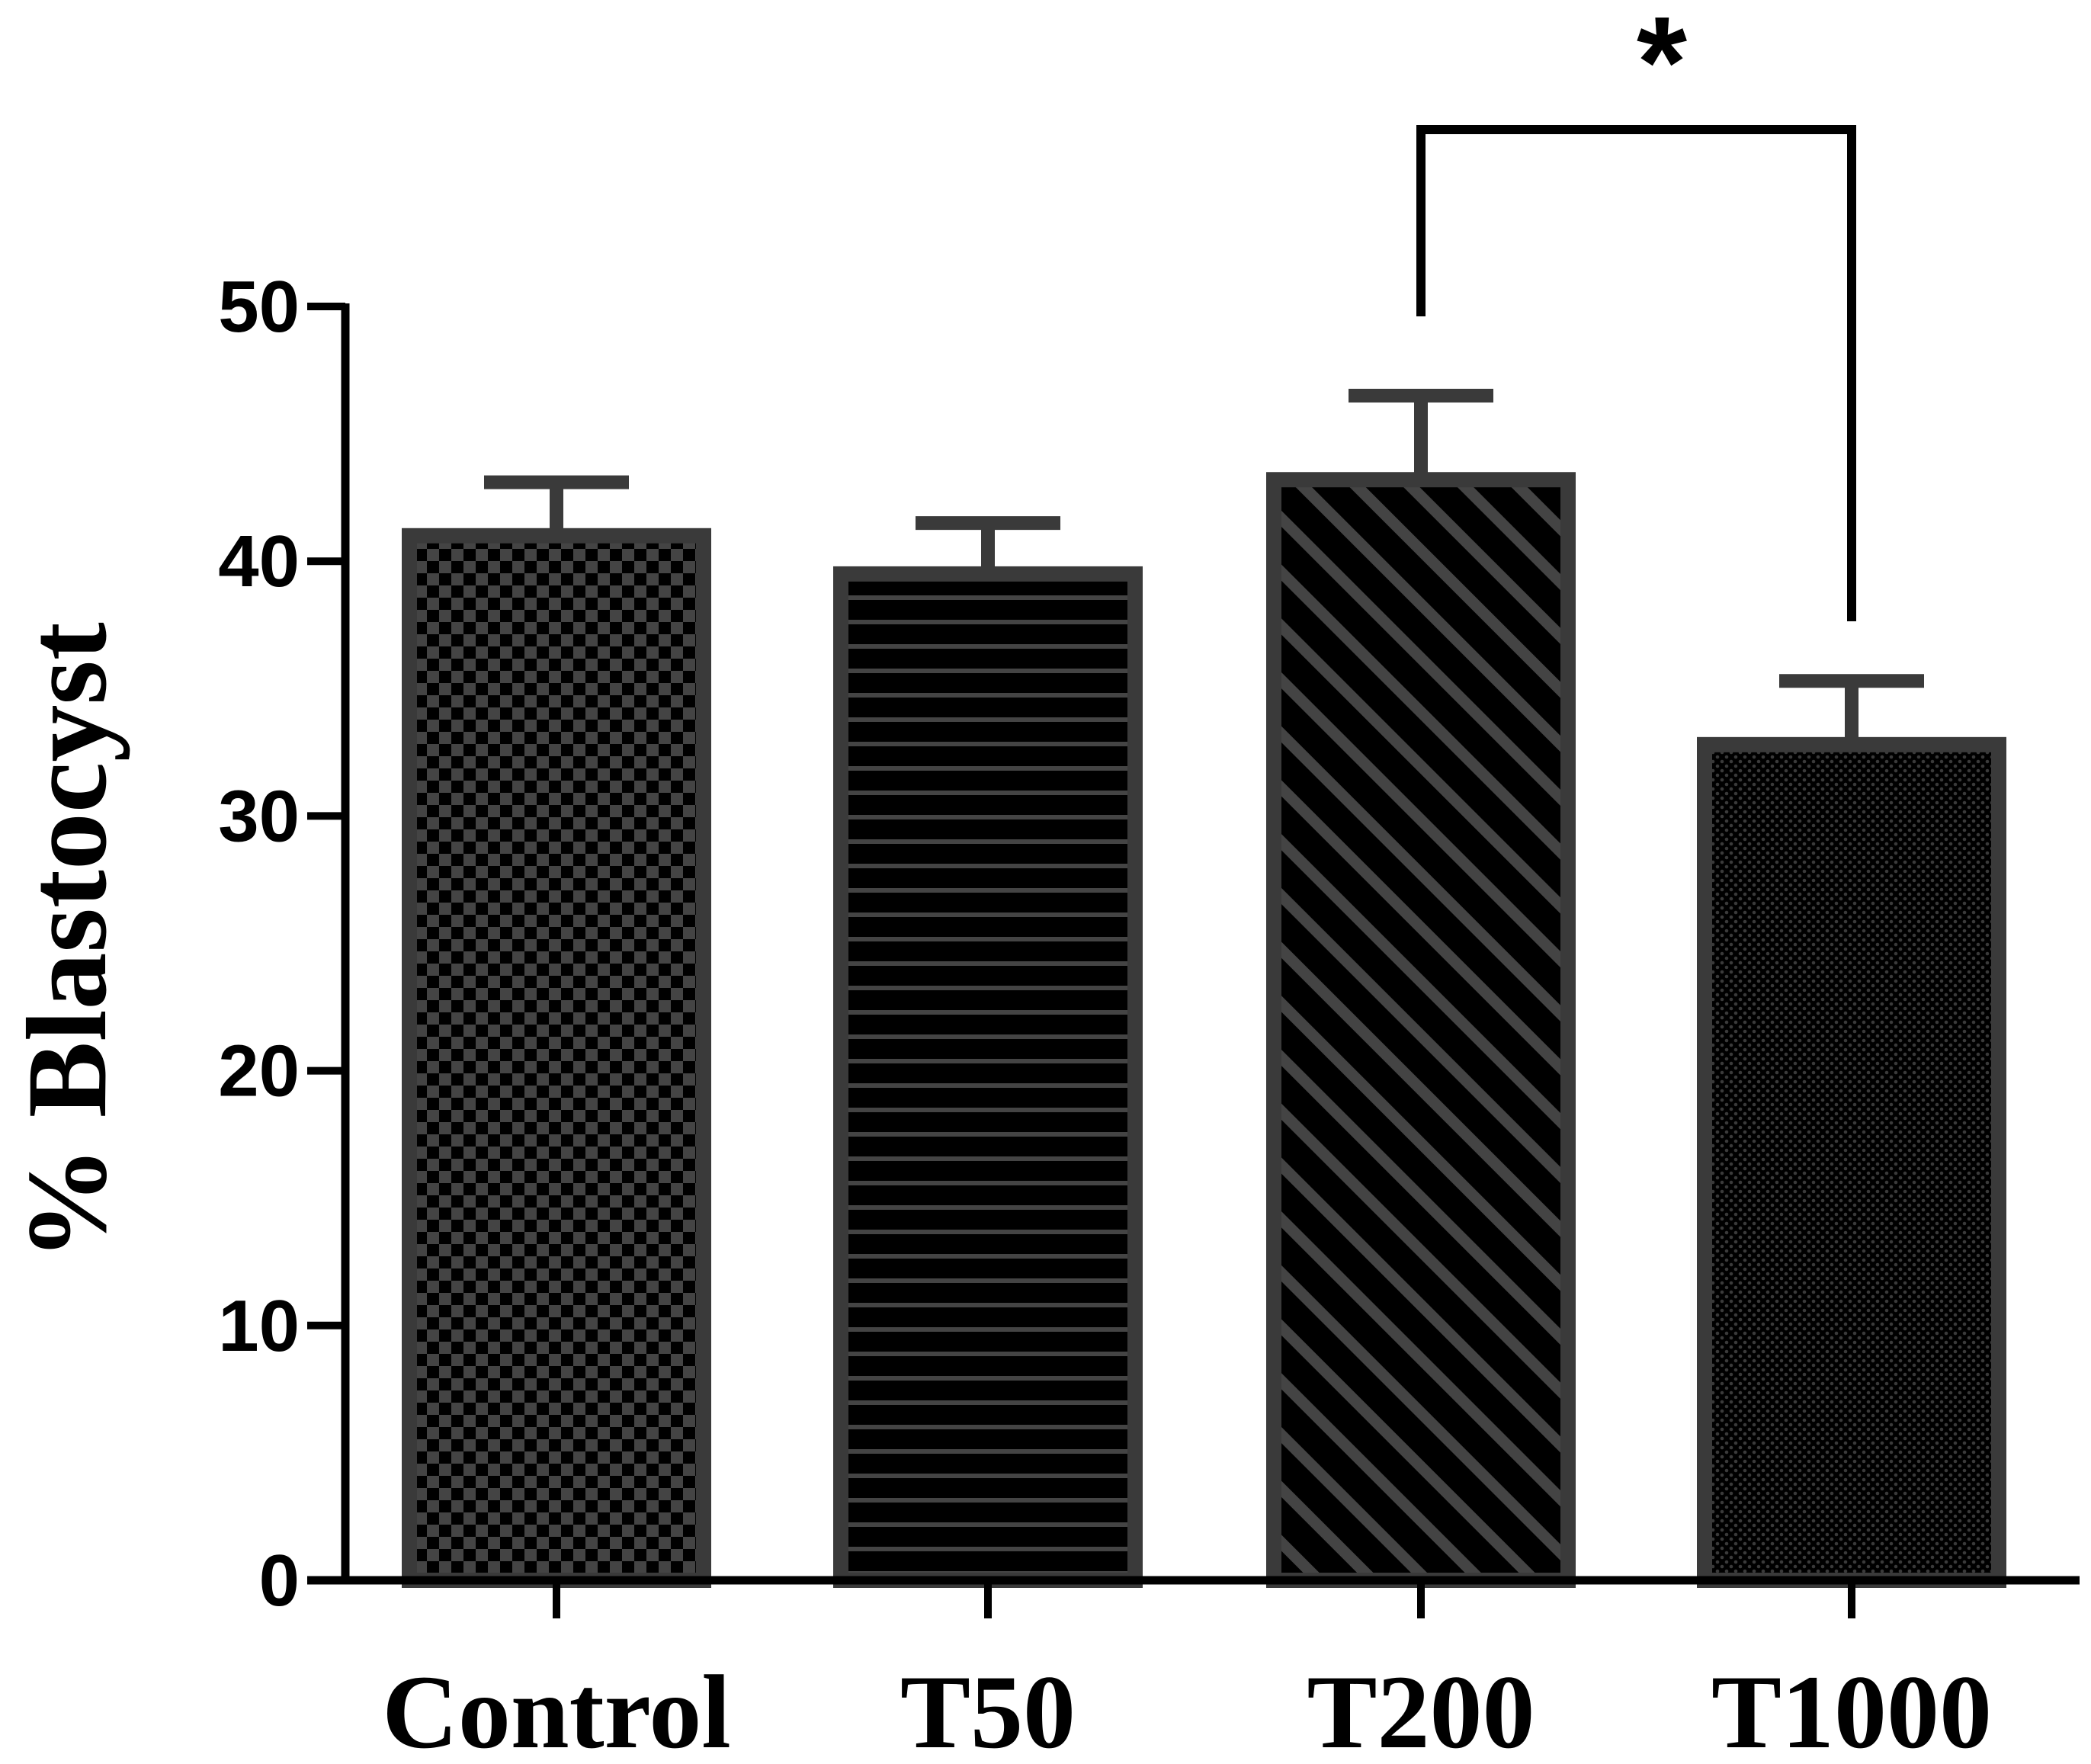 The width and height of the screenshot is (2091, 1764). I want to click on x-tick-label-control: Control, so click(556, 1708).